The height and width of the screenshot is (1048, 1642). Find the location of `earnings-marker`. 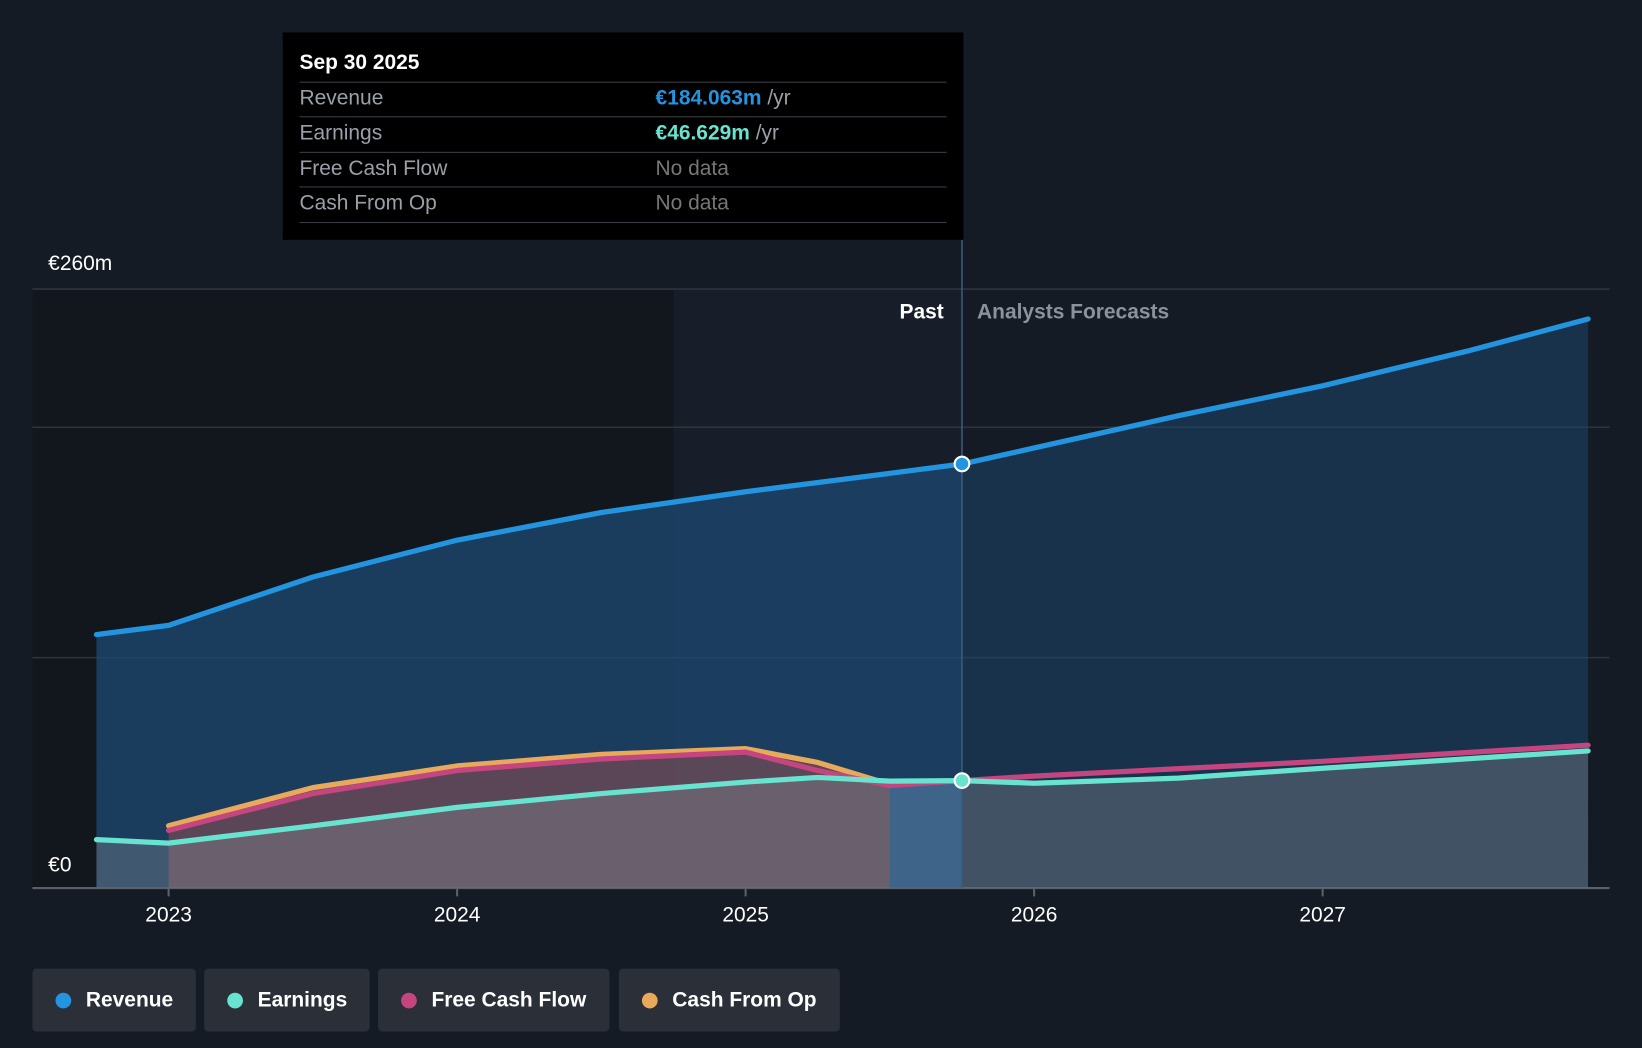

earnings-marker is located at coordinates (962, 780).